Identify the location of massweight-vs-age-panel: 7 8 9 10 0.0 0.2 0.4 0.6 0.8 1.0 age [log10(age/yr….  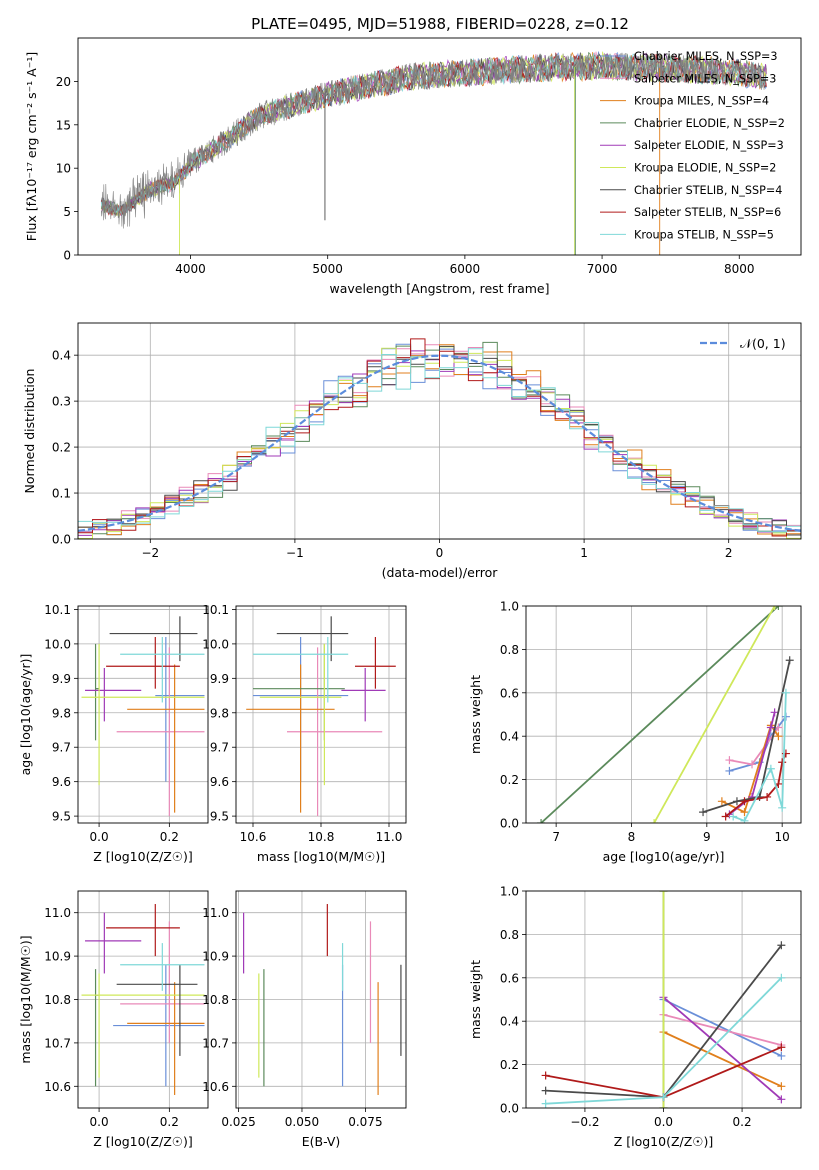
(635, 732).